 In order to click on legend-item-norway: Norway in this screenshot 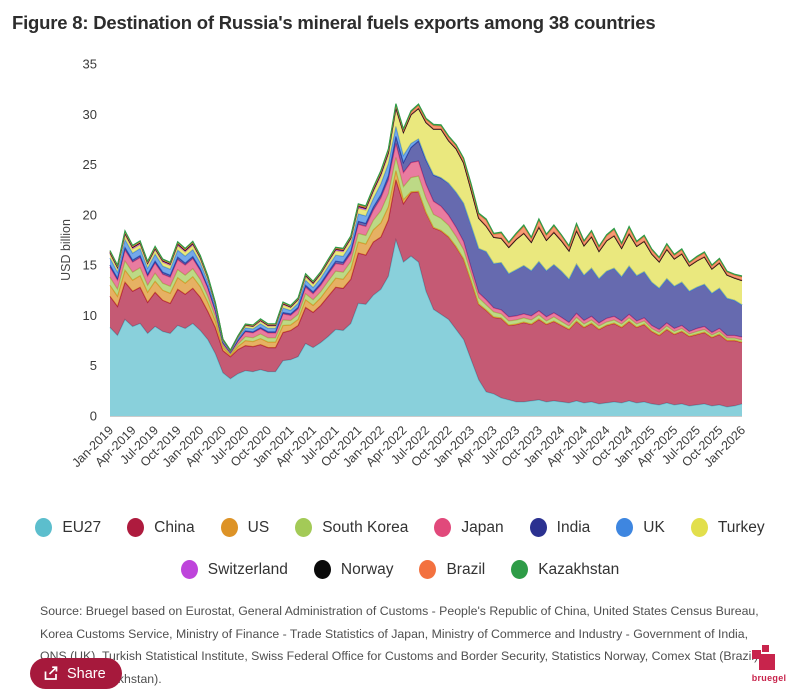, I will do `click(353, 569)`.